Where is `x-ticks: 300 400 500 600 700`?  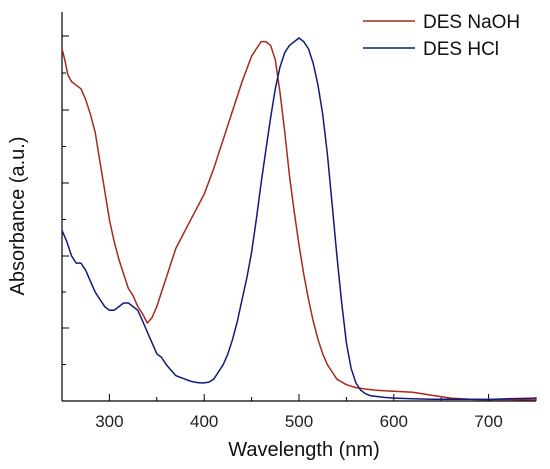
x-ticks: 300 400 500 600 700 is located at coordinates (299, 412).